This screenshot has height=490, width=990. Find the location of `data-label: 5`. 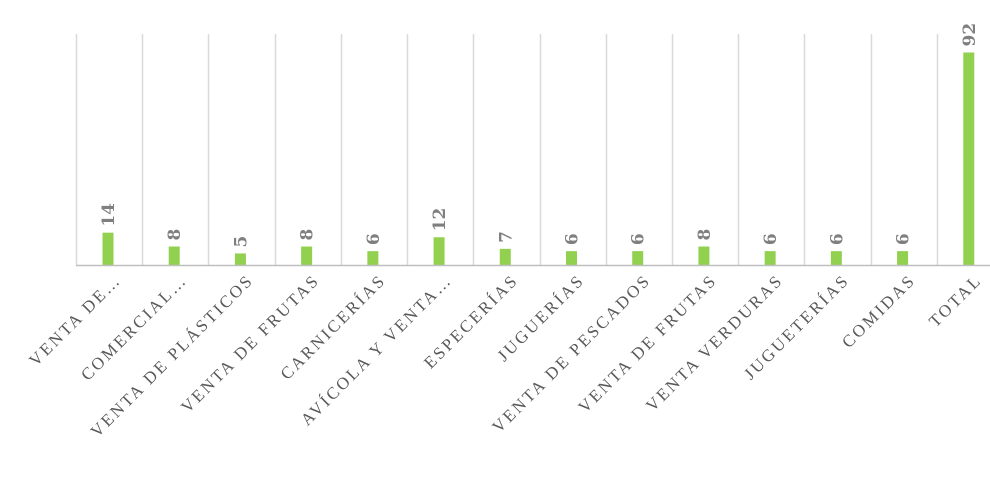

data-label: 5 is located at coordinates (241, 242).